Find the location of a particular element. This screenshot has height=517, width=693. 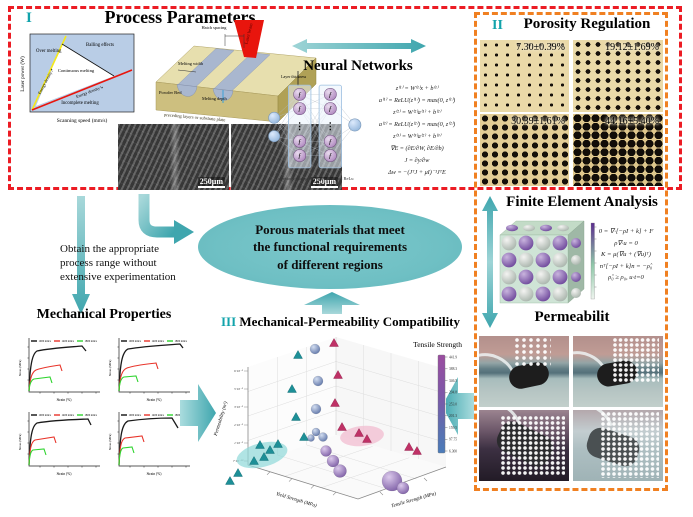

balling-effects-label: Balling effects is located at coordinates (100, 45).